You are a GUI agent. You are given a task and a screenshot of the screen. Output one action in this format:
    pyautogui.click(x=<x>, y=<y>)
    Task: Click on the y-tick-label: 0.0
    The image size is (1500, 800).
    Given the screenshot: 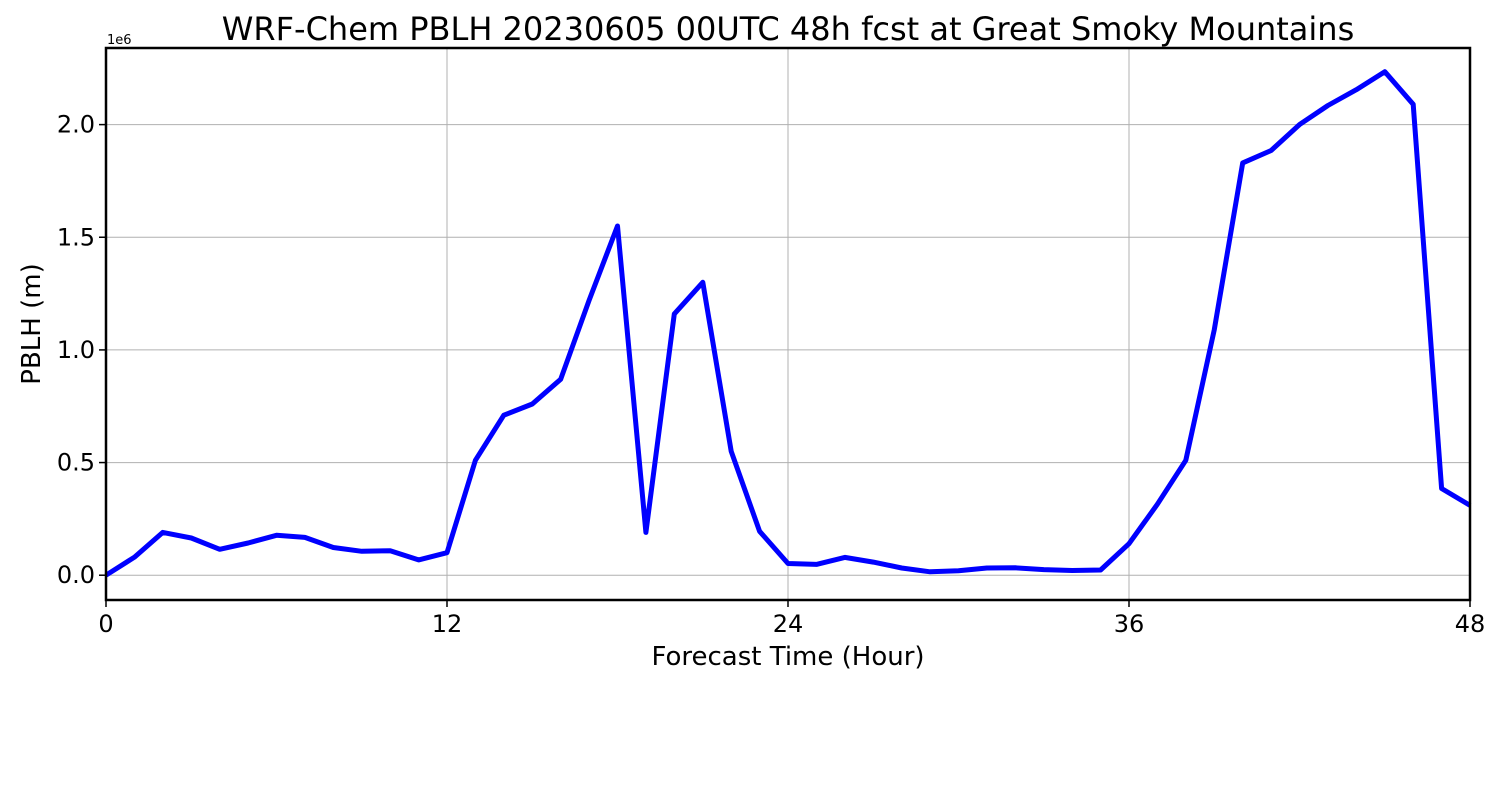 What is the action you would take?
    pyautogui.click(x=76, y=575)
    